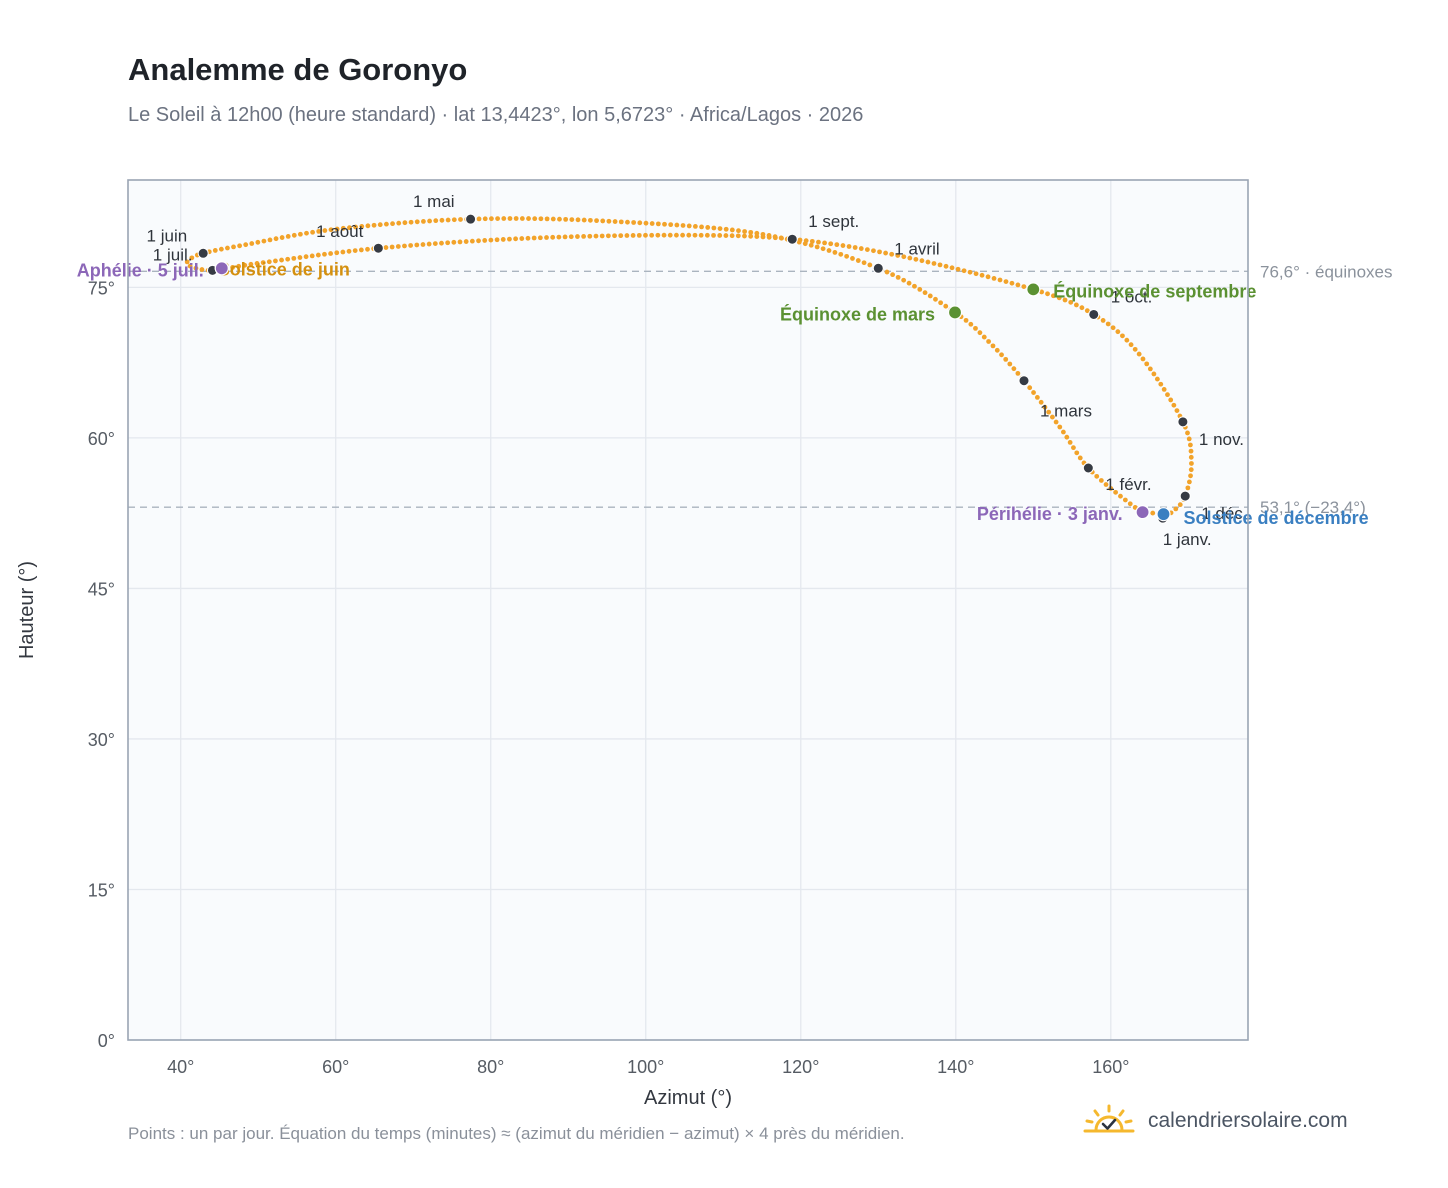  What do you see at coordinates (167, 235) in the screenshot?
I see `month-label: 1 juin` at bounding box center [167, 235].